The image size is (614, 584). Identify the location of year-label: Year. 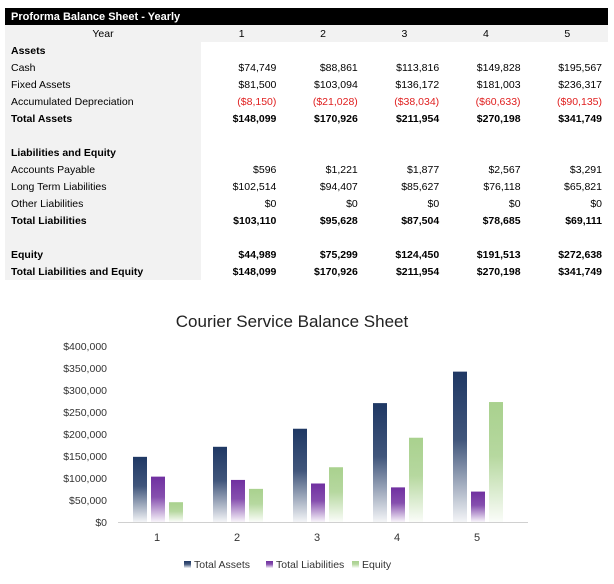
(103, 33).